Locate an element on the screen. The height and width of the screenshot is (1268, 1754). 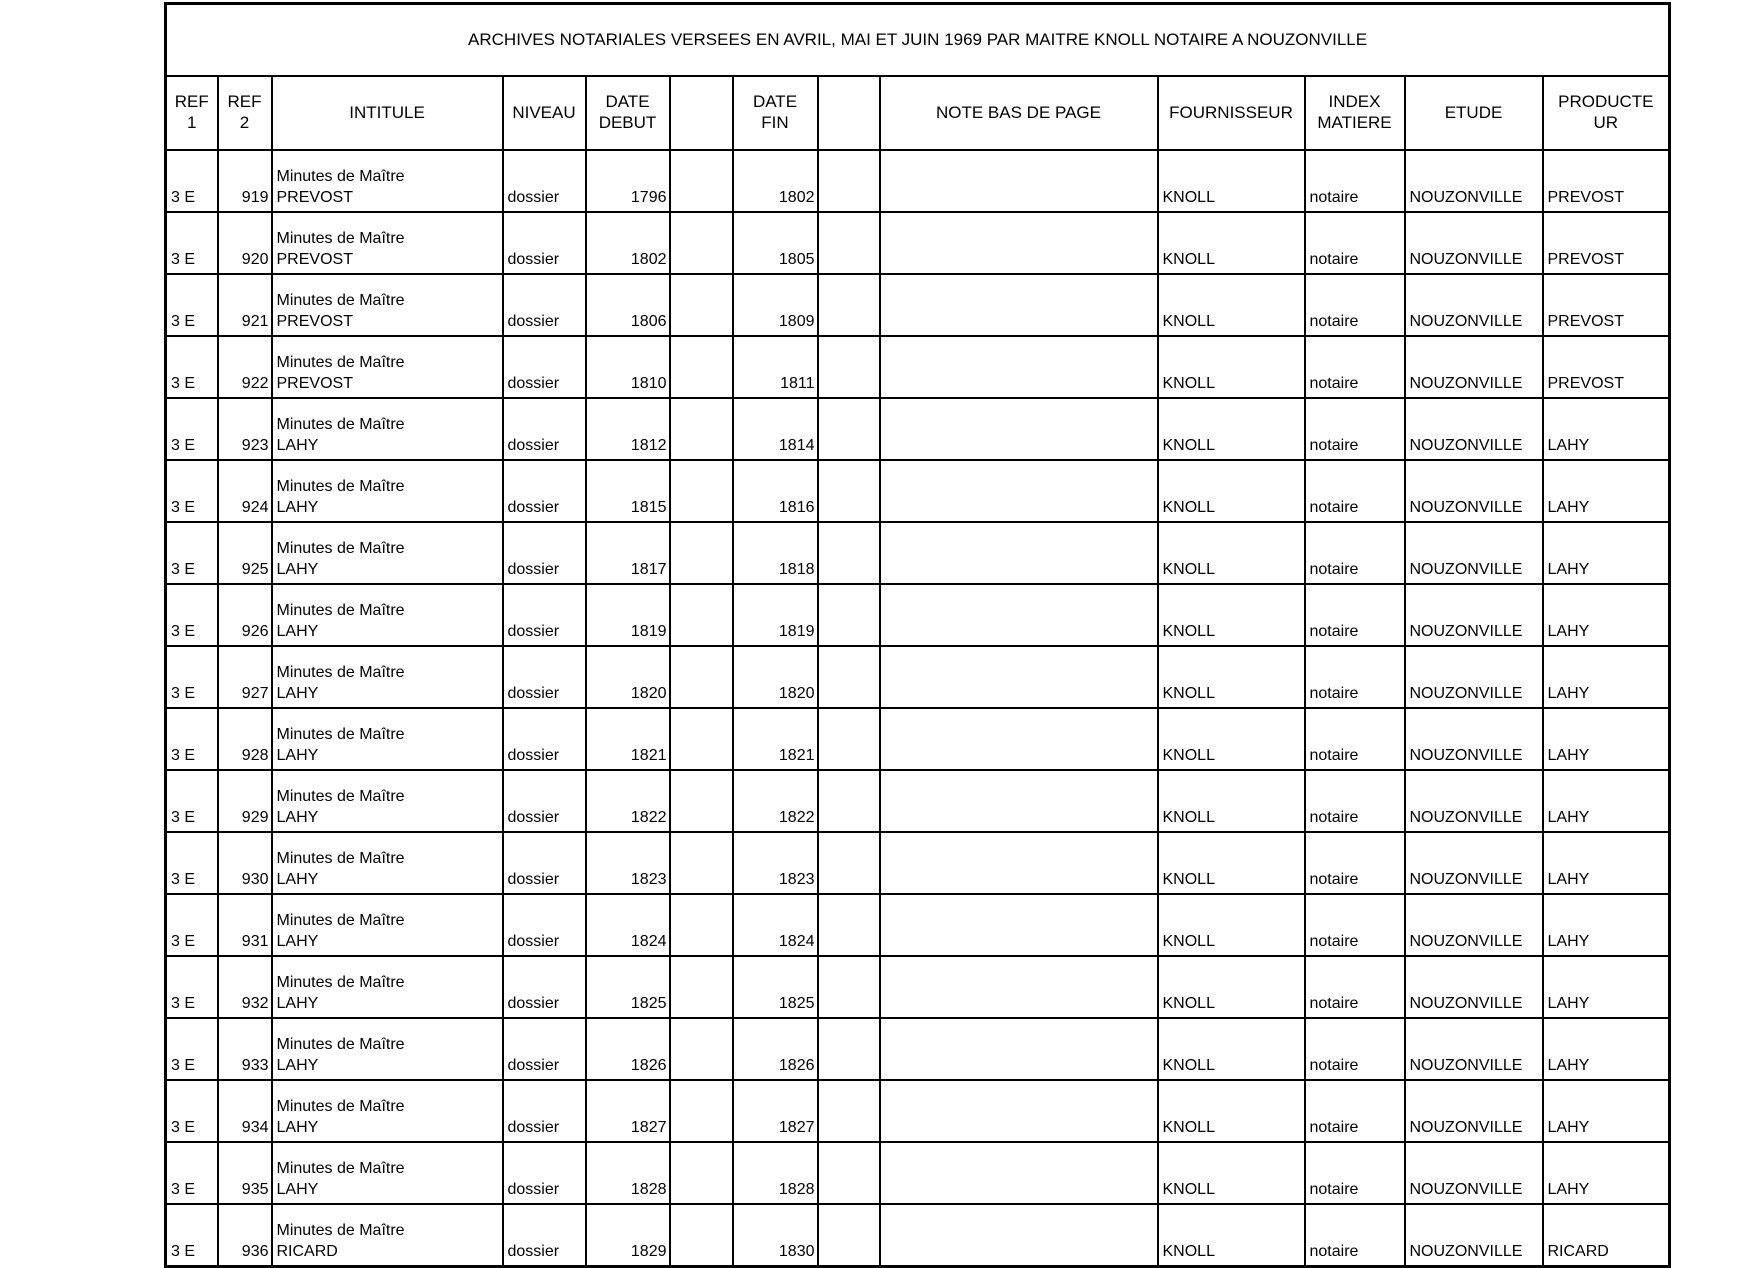
cell-ref2: 933 is located at coordinates (244, 1049).